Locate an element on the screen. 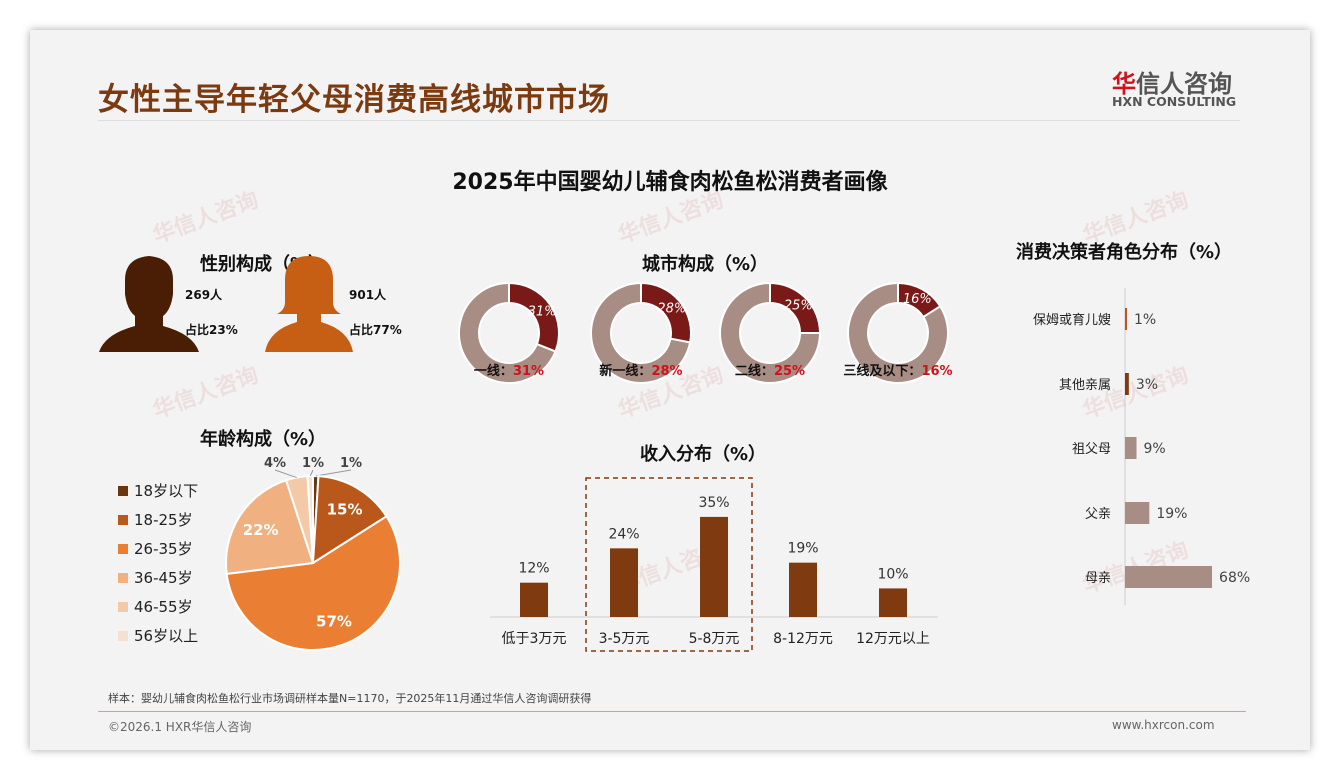 The image size is (1340, 780). city-value: 31% is located at coordinates (528, 371).